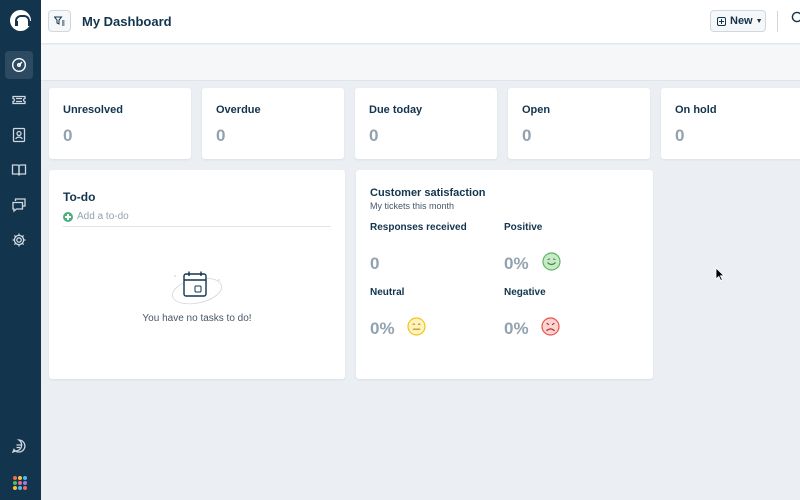 Image resolution: width=800 pixels, height=500 pixels. I want to click on search-icon, so click(795, 18).